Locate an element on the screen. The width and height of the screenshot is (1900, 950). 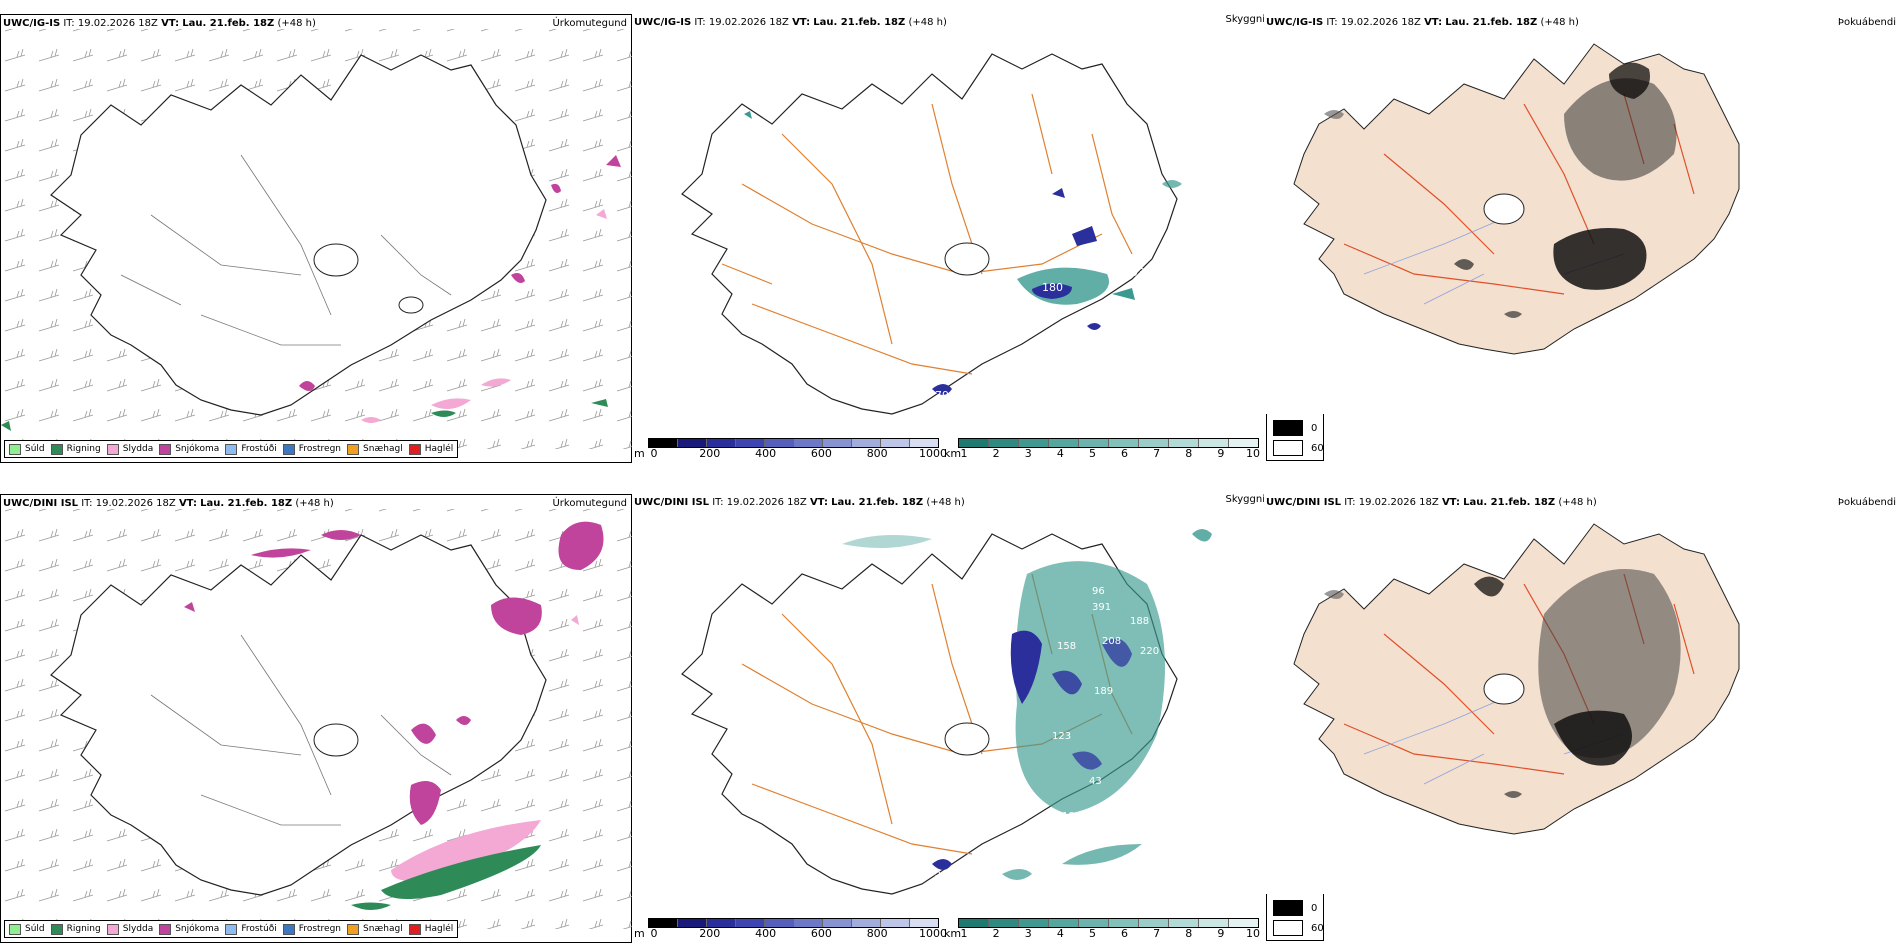
legend-swatch-sula is located at coordinates (15, 929).